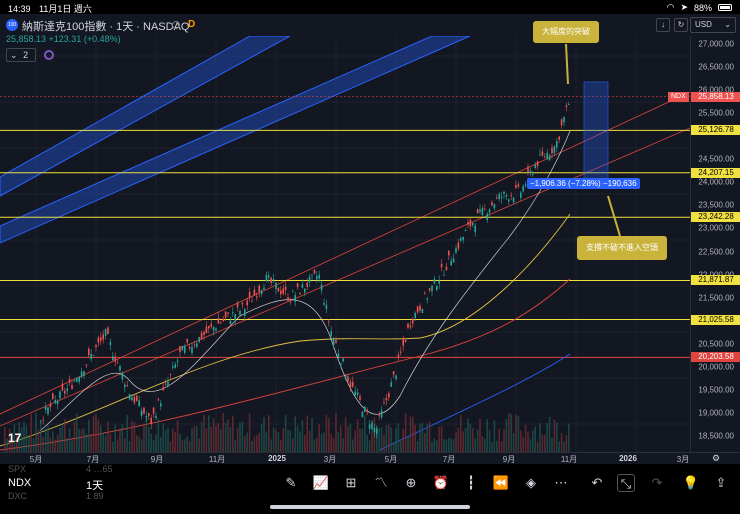  I want to click on add-icon: ⊕, so click(411, 482).